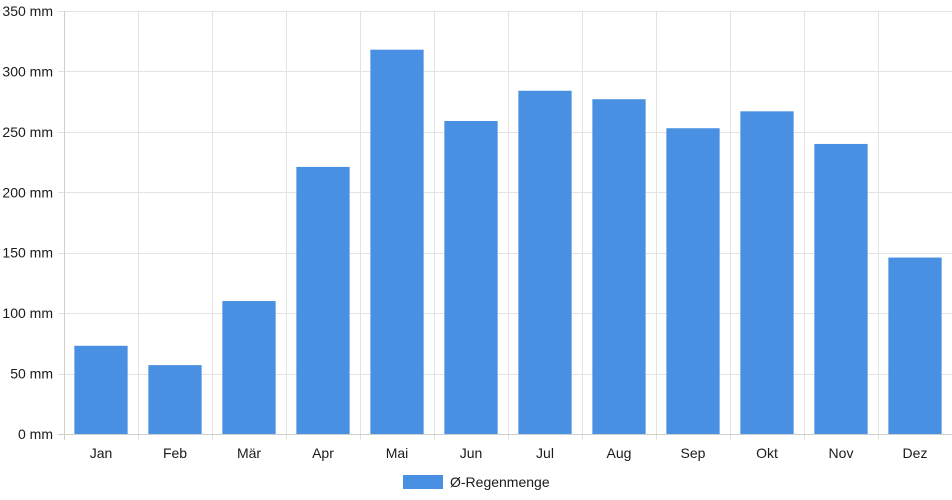 The height and width of the screenshot is (500, 952). I want to click on legend-swatch, so click(423, 482).